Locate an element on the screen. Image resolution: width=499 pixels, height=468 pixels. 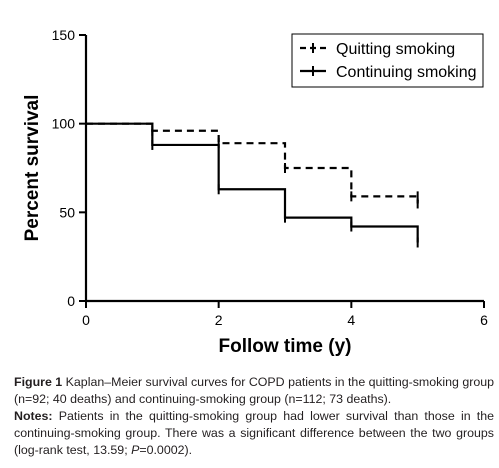
legend-label-continuing: Continuing smoking is located at coordinates (406, 72).